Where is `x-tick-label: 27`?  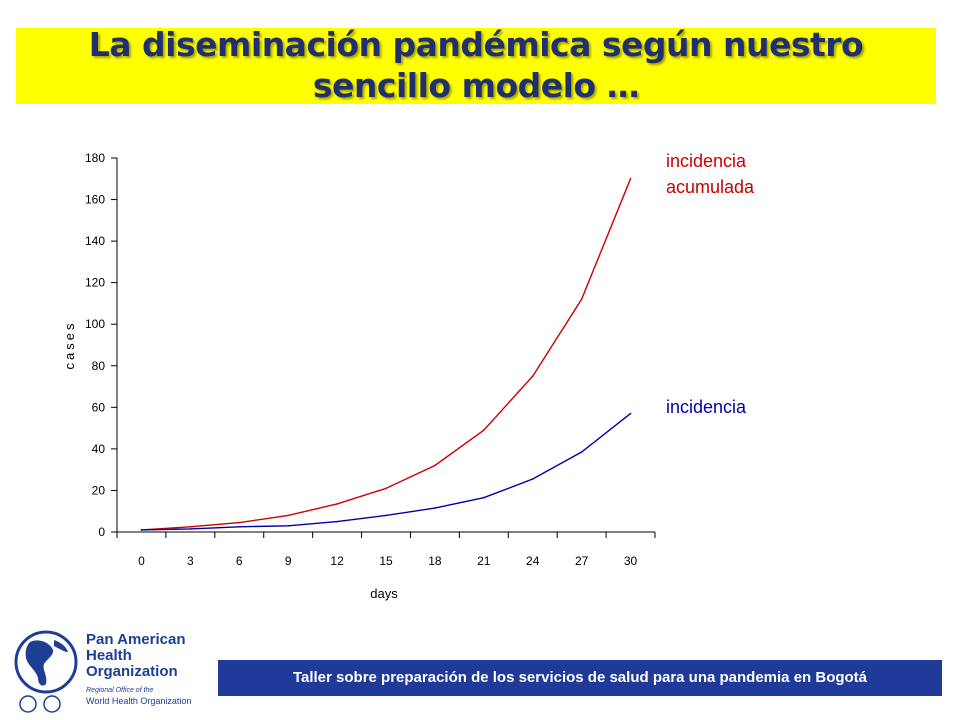
x-tick-label: 27 is located at coordinates (582, 561).